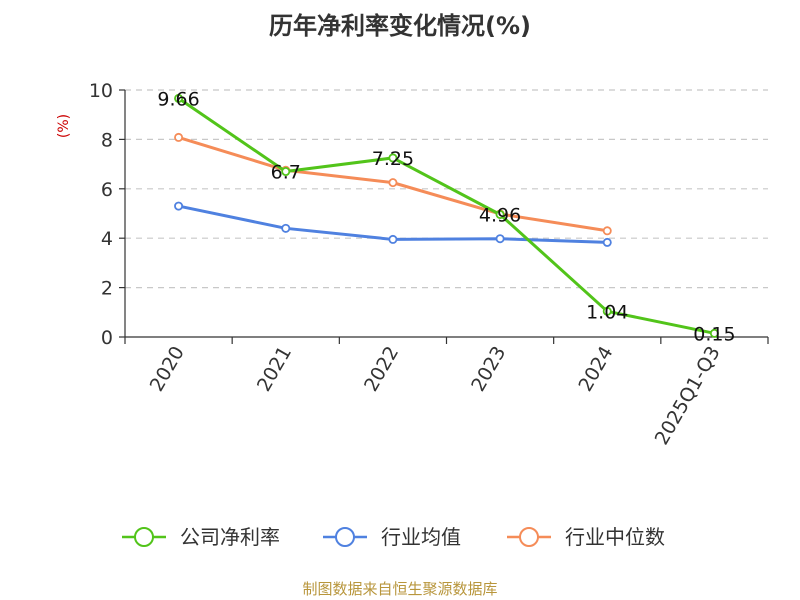  I want to click on legend: 公司净利率 行业均值 行业中位数, so click(393, 537).